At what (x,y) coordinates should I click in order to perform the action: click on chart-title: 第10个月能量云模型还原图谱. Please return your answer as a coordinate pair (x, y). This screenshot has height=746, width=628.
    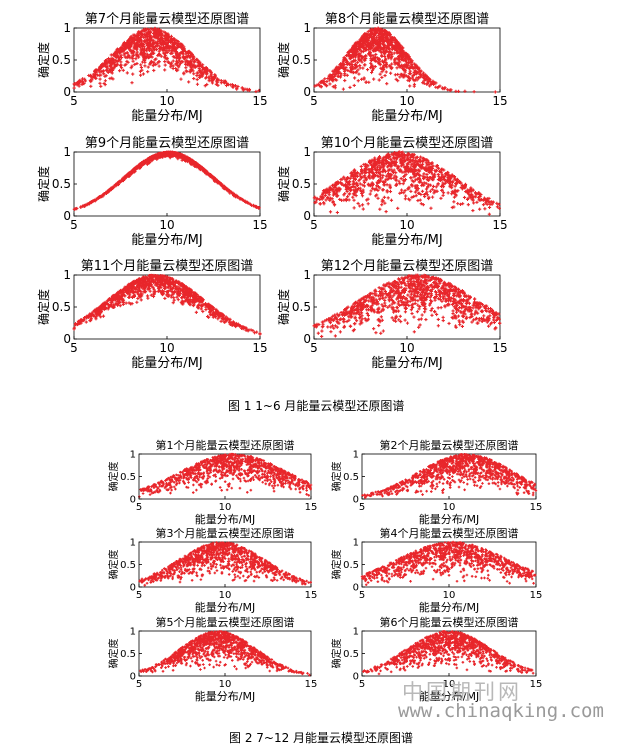
    Looking at the image, I should click on (407, 143).